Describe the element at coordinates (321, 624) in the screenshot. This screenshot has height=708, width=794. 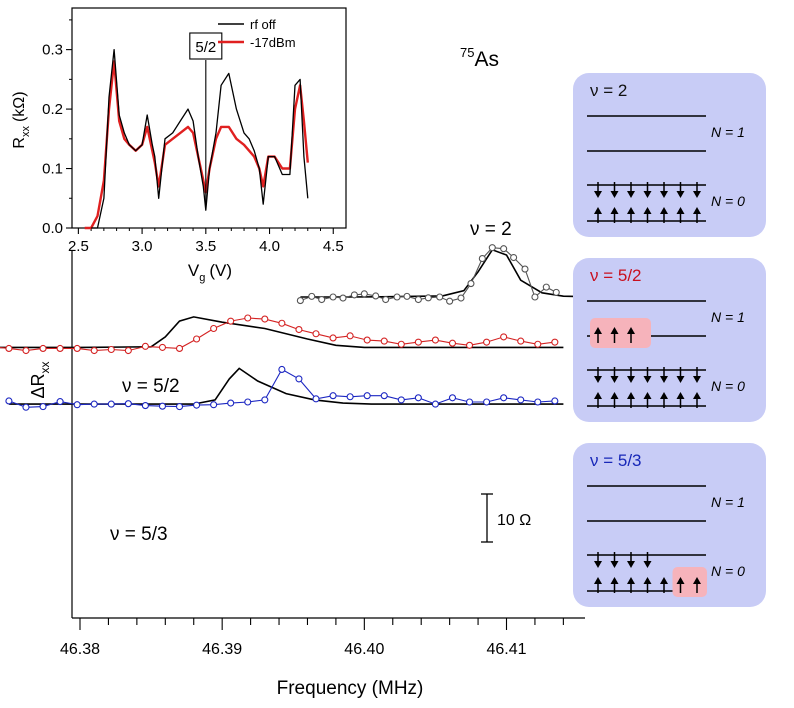
I see `main-x-ticks` at that location.